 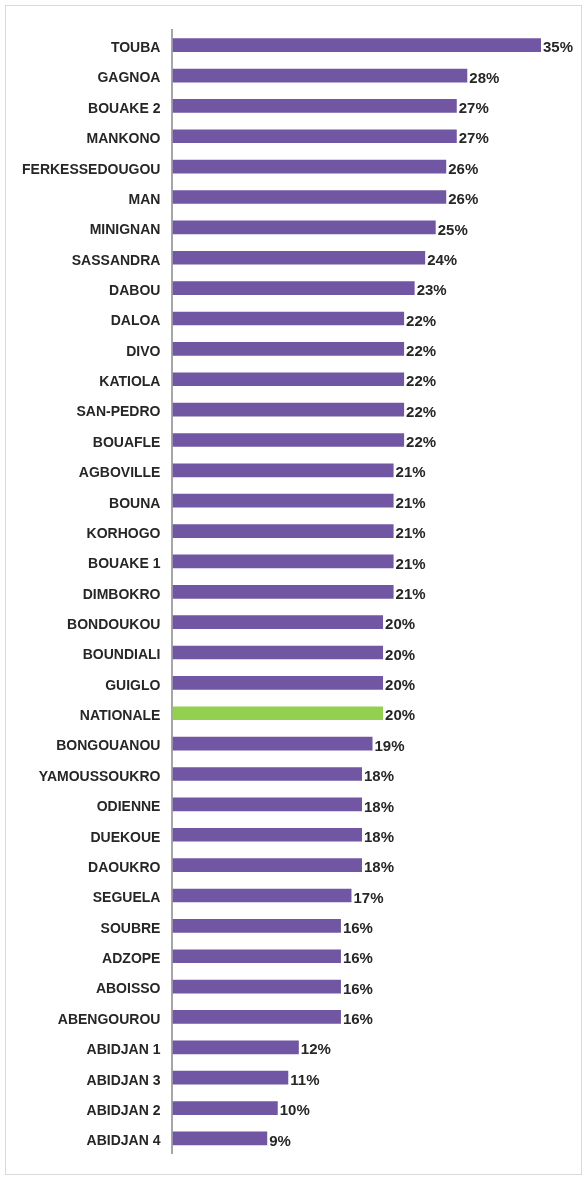 What do you see at coordinates (484, 77) in the screenshot?
I see `data-label: 28%` at bounding box center [484, 77].